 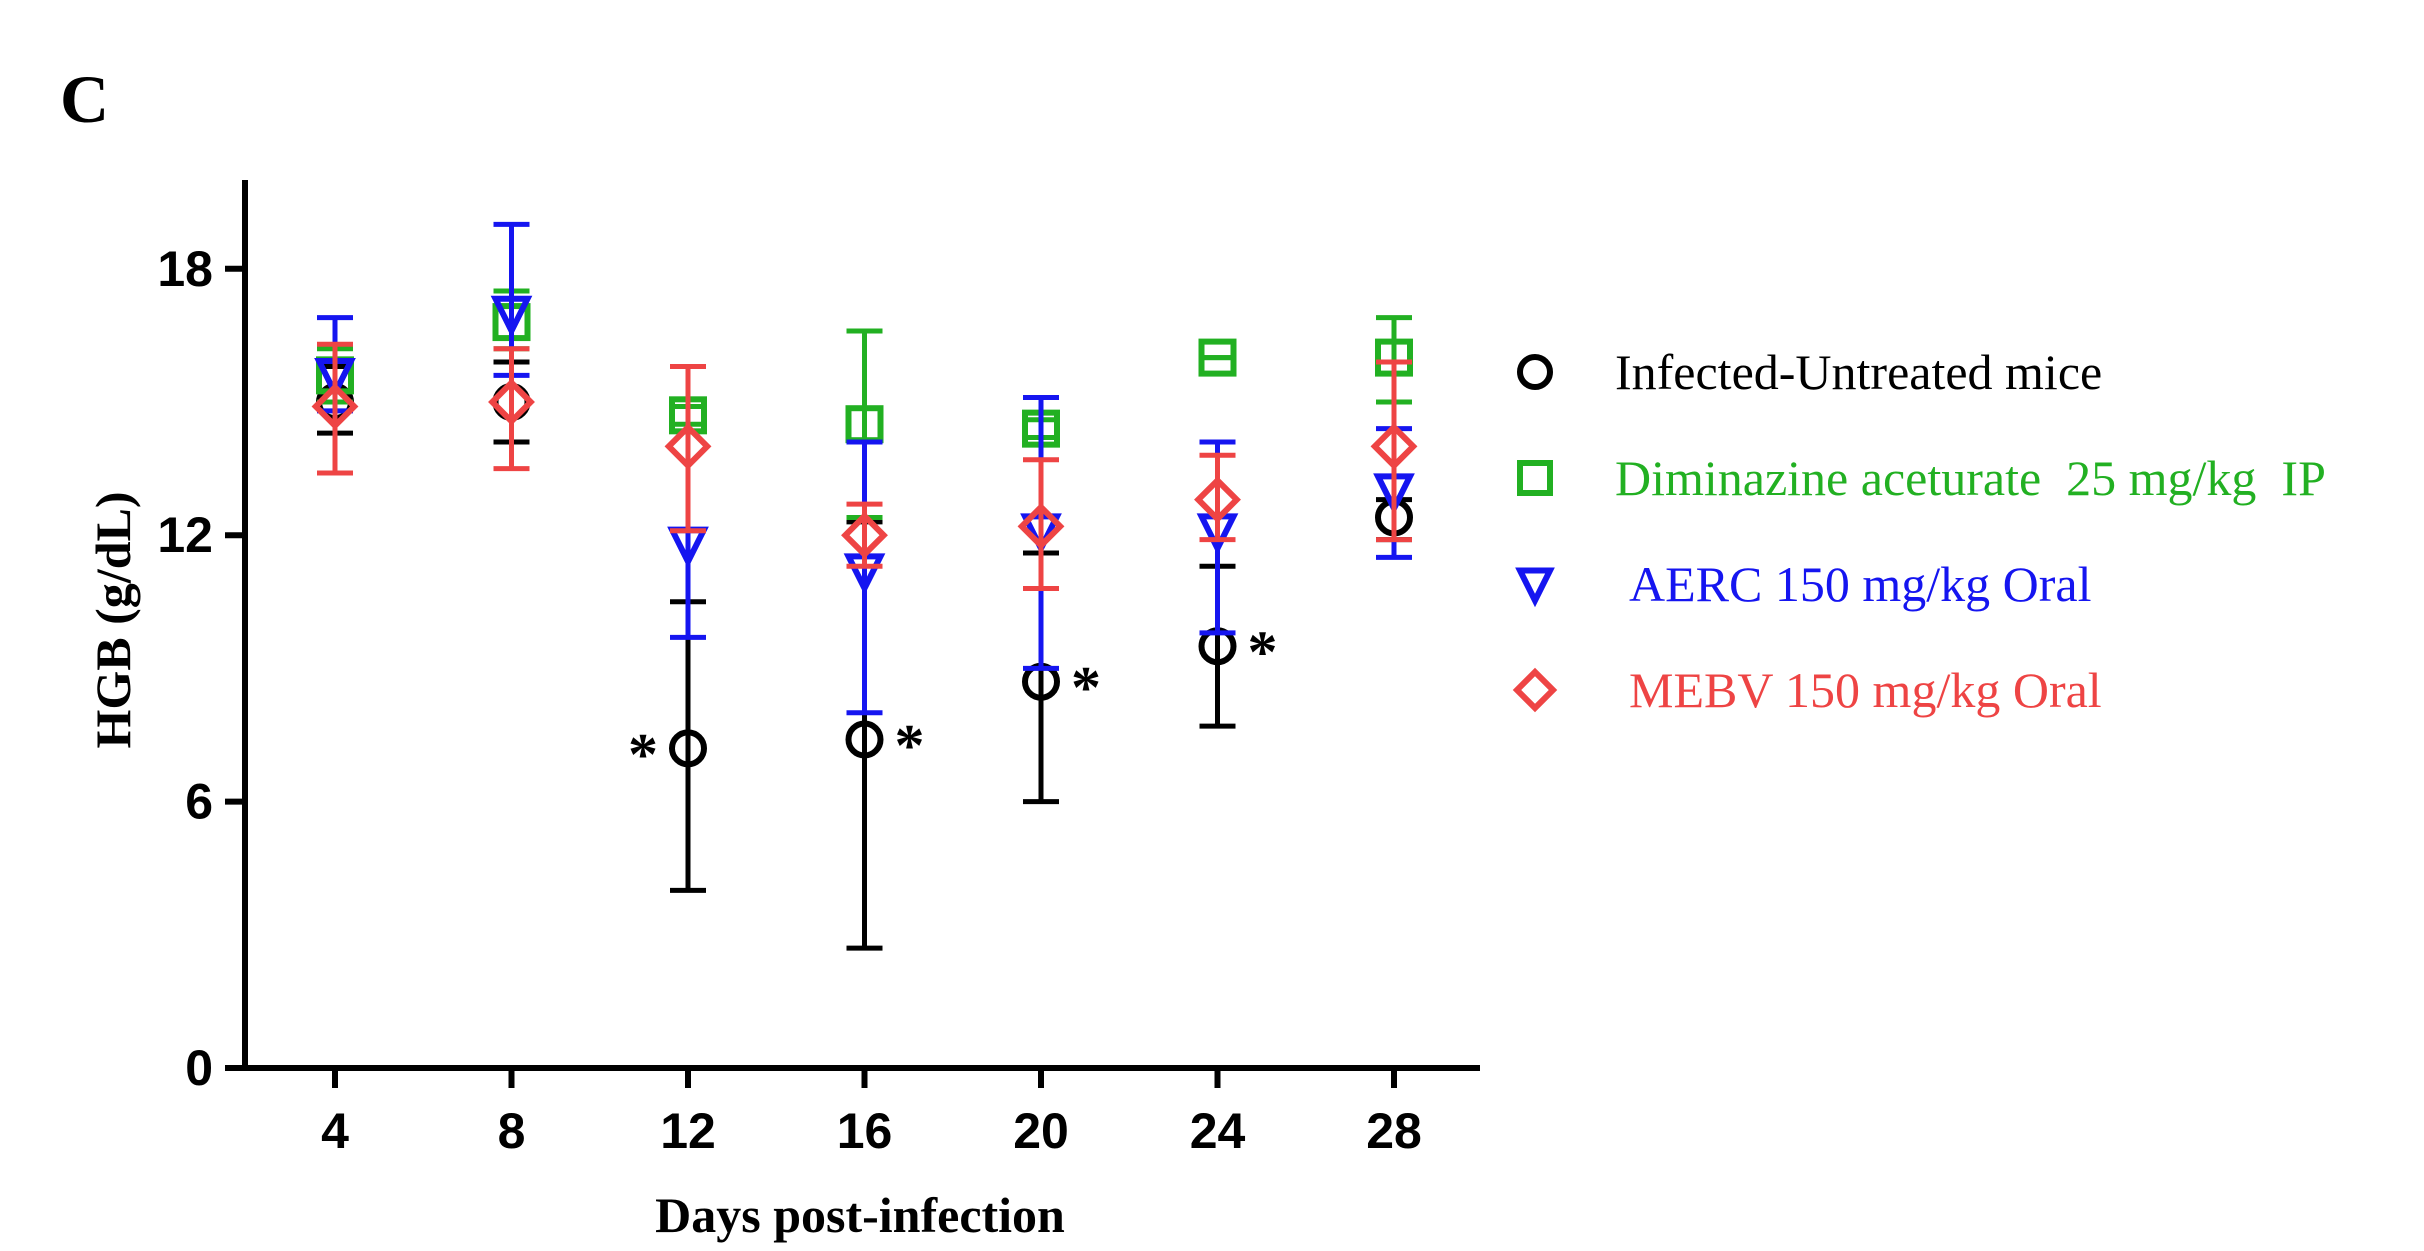 I want to click on y-axis-label: HGB (g/dL), so click(x=113, y=620).